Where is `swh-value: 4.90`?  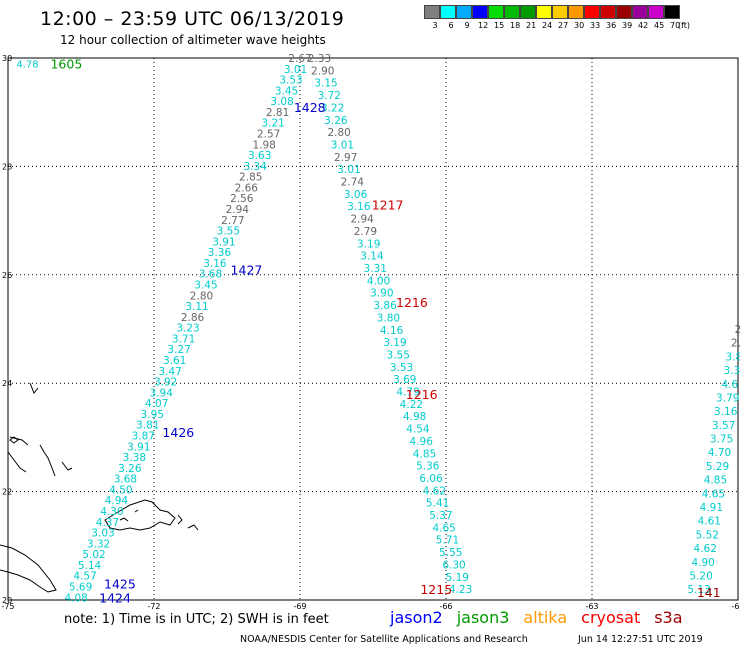 swh-value: 4.90 is located at coordinates (702, 563).